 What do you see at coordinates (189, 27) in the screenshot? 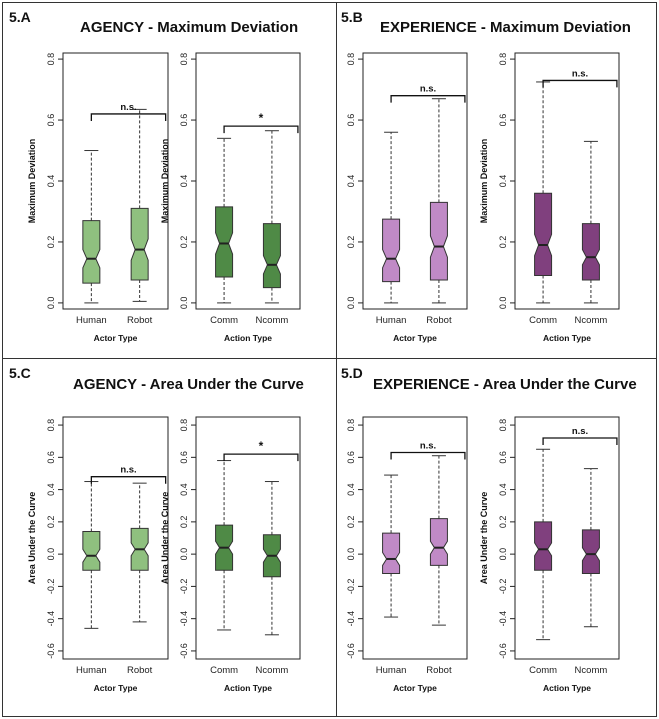
I see `panel-title: AGENCY - Maximum Deviation` at bounding box center [189, 27].